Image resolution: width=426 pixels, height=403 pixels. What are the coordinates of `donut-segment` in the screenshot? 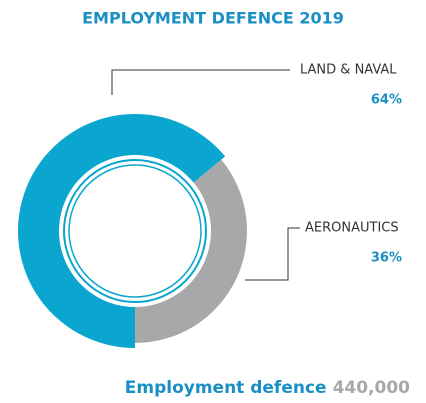 It's located at (191, 251).